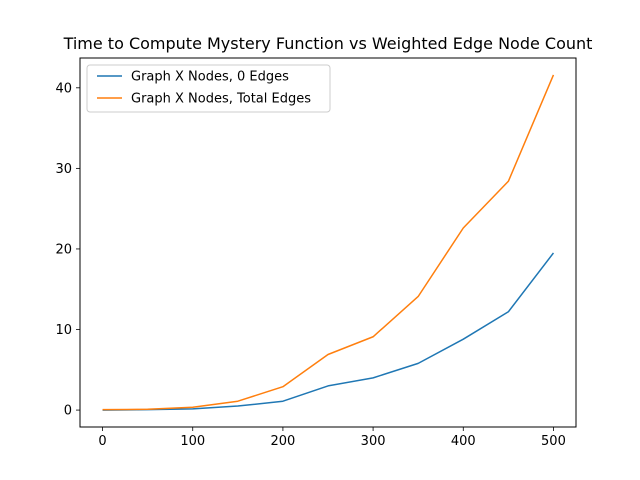 This screenshot has width=640, height=480. Describe the element at coordinates (63, 88) in the screenshot. I see `y-tick-label: 40` at that location.